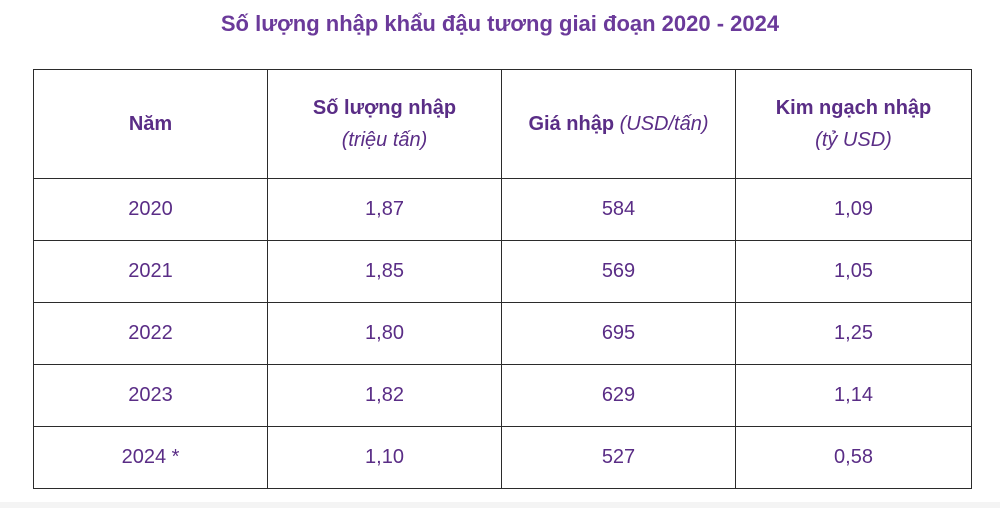 The height and width of the screenshot is (508, 1000). Describe the element at coordinates (618, 457) in the screenshot. I see `cell-price: 527` at that location.